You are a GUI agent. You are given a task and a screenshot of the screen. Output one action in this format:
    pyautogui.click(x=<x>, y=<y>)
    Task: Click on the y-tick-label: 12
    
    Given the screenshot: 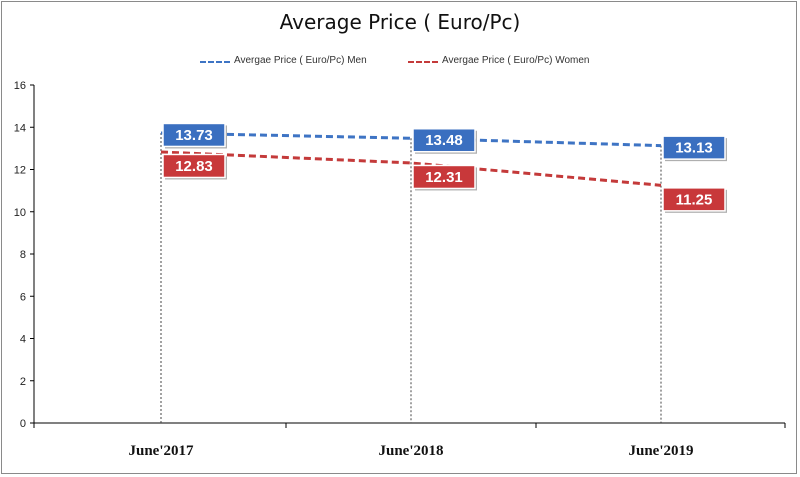 What is the action you would take?
    pyautogui.click(x=20, y=171)
    